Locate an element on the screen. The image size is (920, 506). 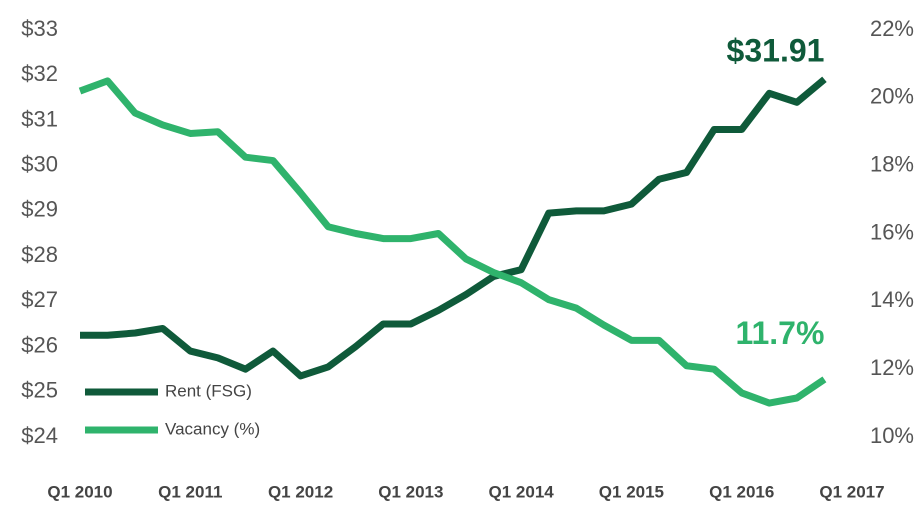
x-tick-label: Q1 2017 is located at coordinates (851, 491).